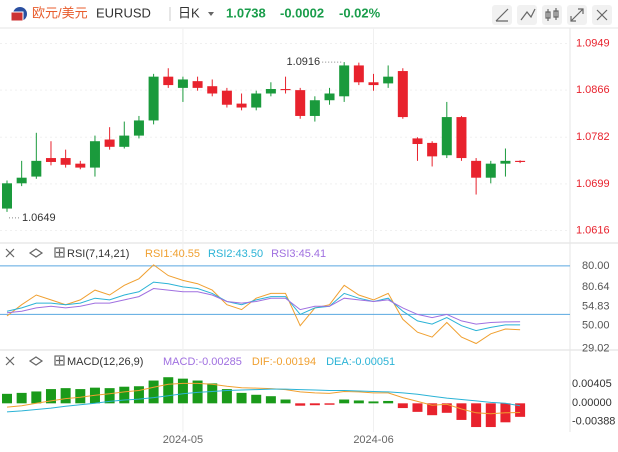 This screenshot has height=452, width=618. I want to click on pair-name: 欧元/美元, so click(60, 12).